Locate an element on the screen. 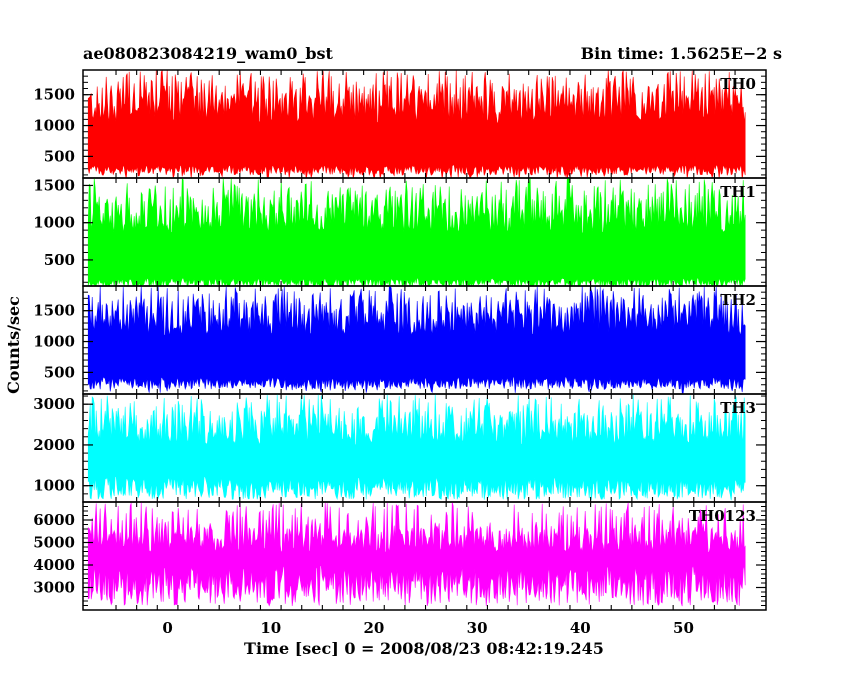 Image resolution: width=850 pixels, height=680 pixels. x-tick-label: 50 is located at coordinates (683, 628).